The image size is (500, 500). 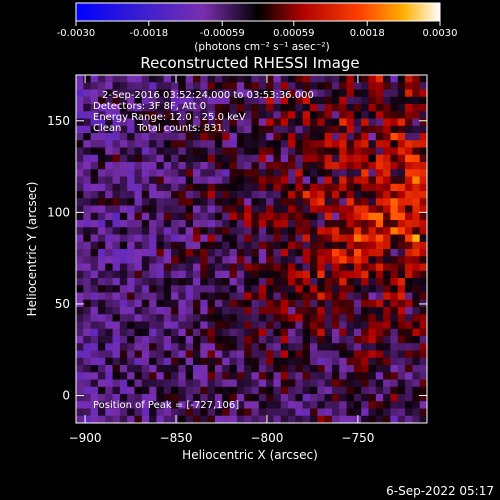 What do you see at coordinates (266, 438) in the screenshot?
I see `x-tick-label: −800` at bounding box center [266, 438].